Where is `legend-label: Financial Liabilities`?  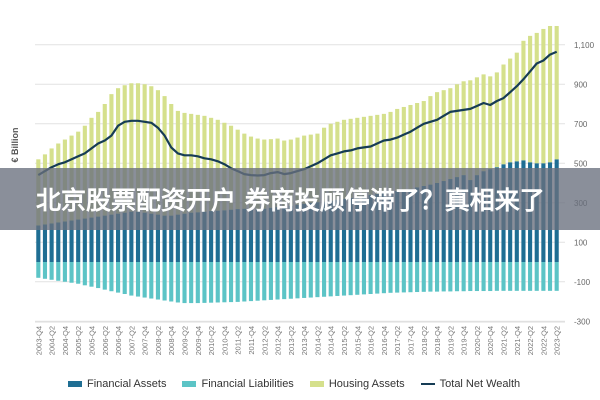
legend-label: Financial Liabilities is located at coordinates (247, 384).